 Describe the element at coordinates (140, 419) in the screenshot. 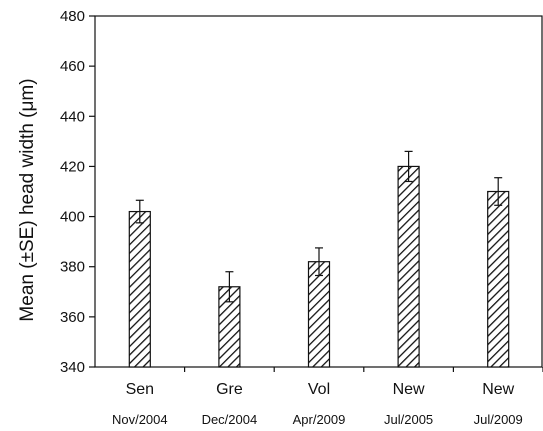

I see `x-category-date: Nov/2004` at that location.